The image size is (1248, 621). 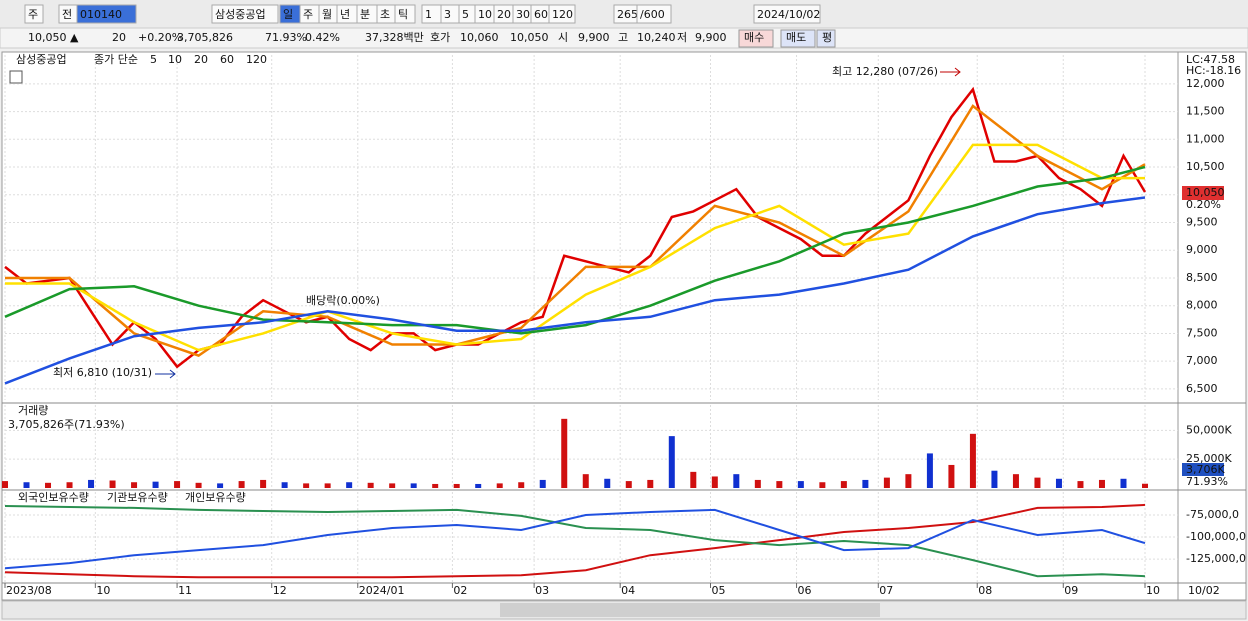 What do you see at coordinates (1202, 388) in the screenshot?
I see `y-tick-label: 6,500` at bounding box center [1202, 388].